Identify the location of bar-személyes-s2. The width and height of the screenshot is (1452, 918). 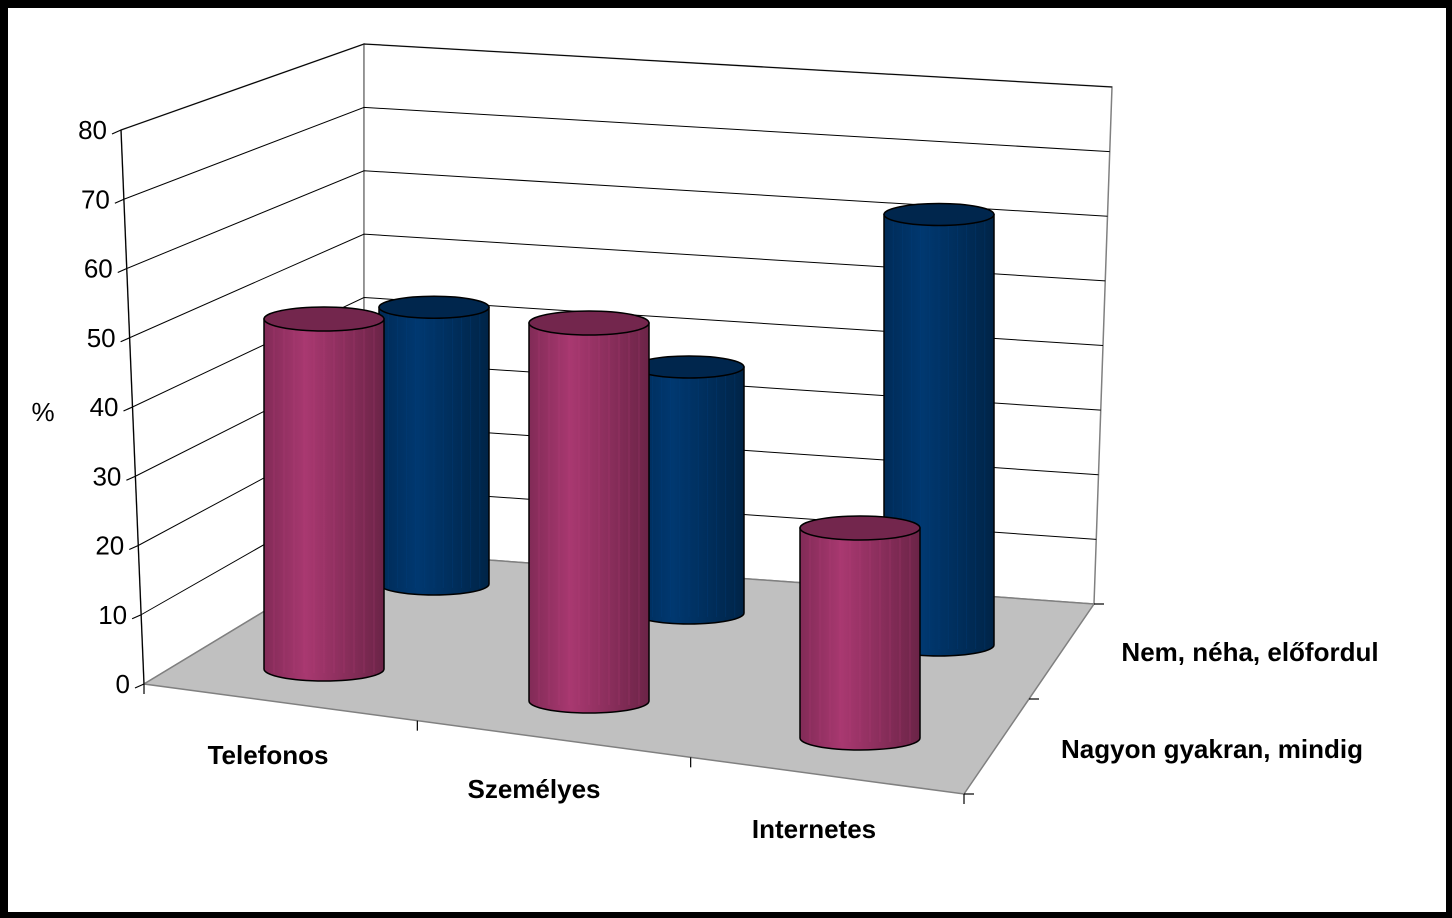
(689, 490).